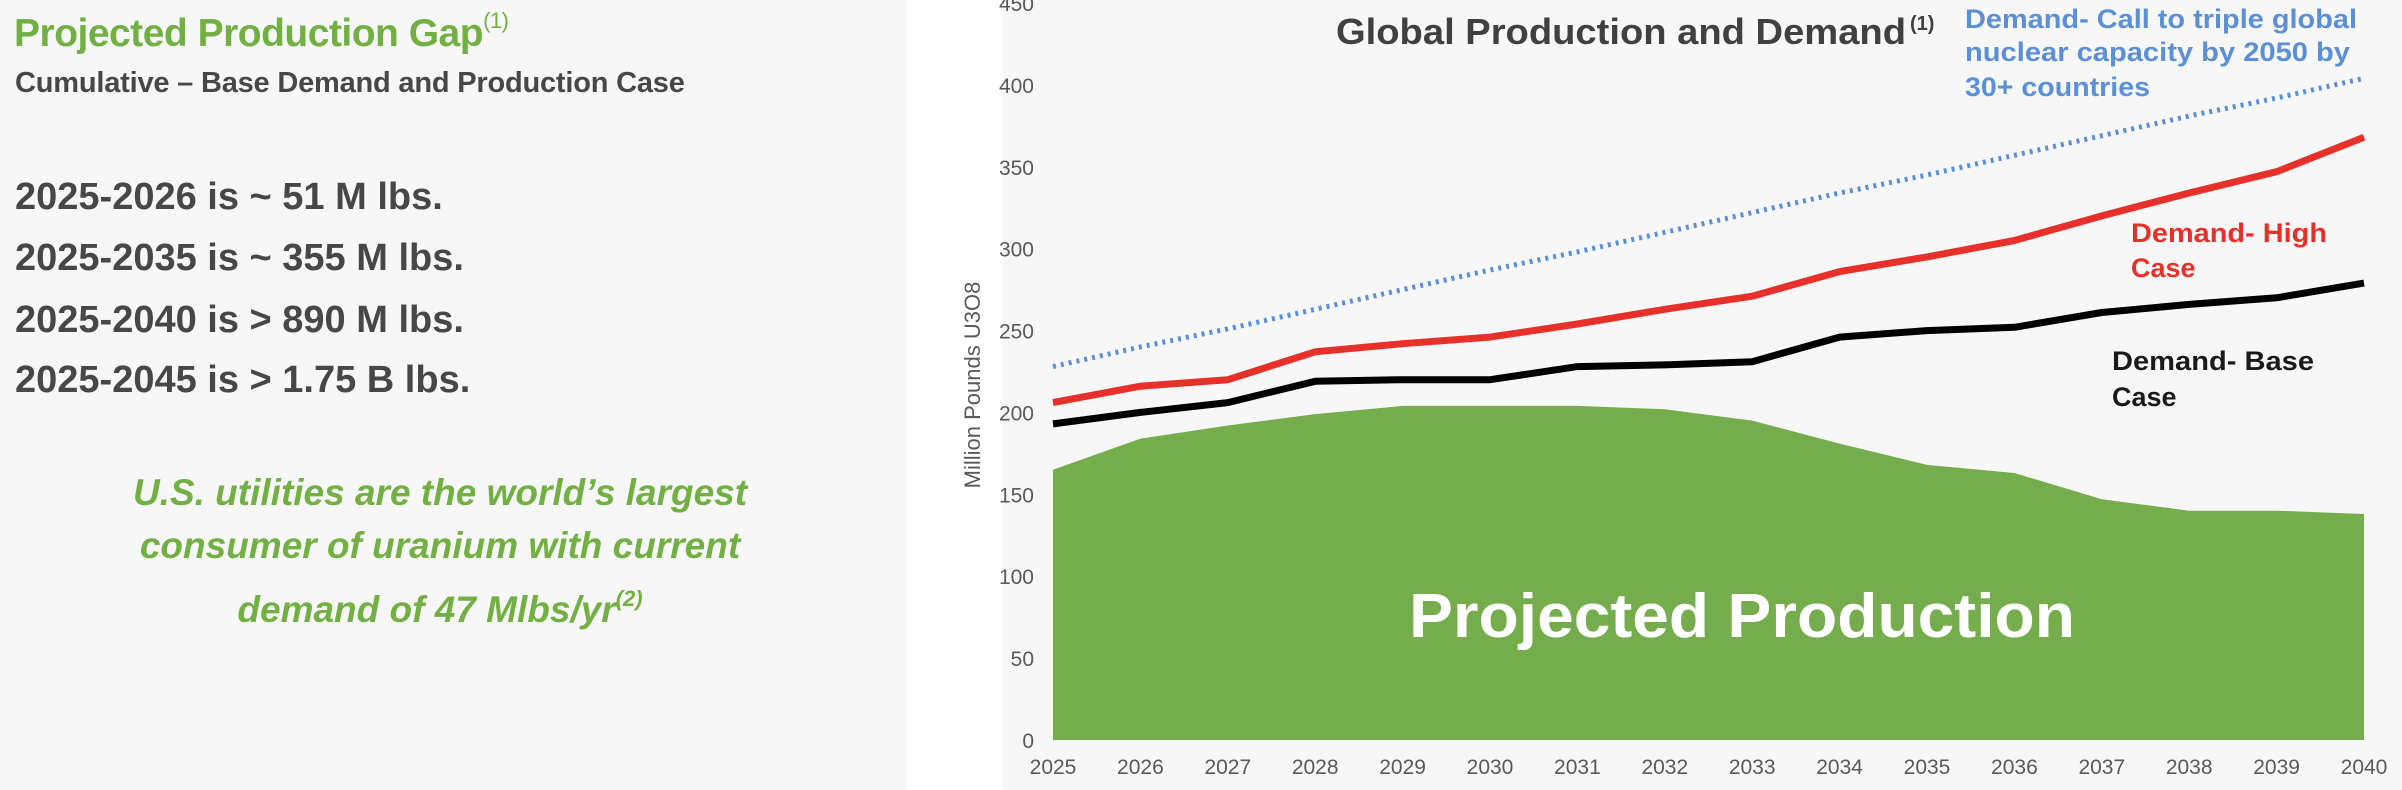  I want to click on x-tick-label: 2035, so click(1927, 767).